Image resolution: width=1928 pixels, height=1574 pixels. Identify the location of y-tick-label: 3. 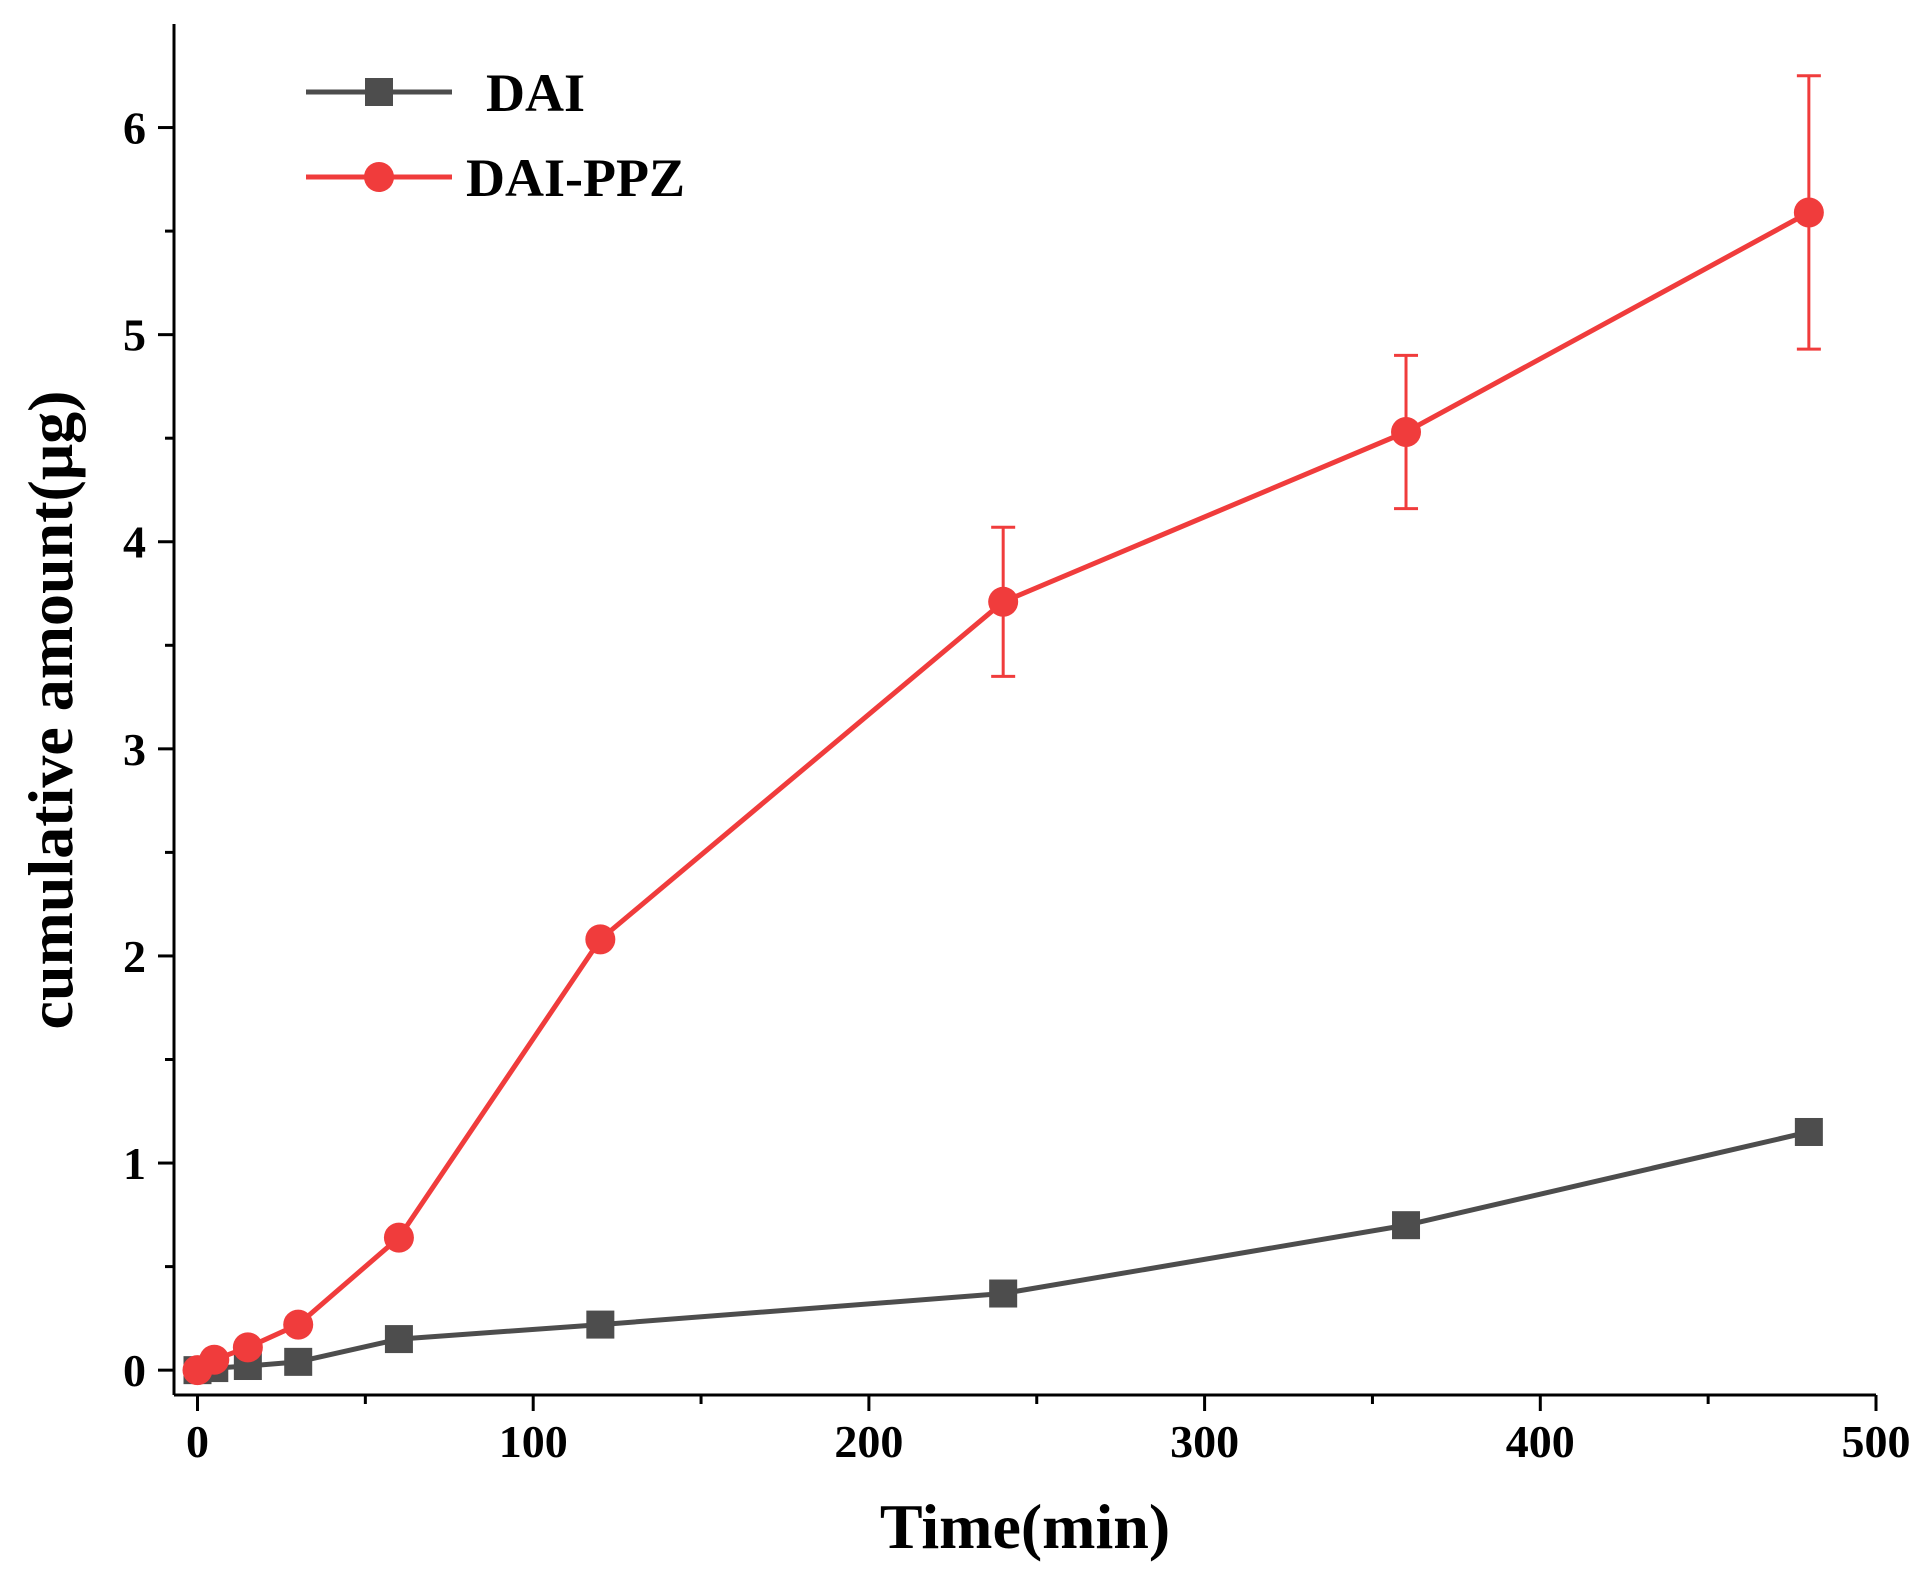
(134, 749).